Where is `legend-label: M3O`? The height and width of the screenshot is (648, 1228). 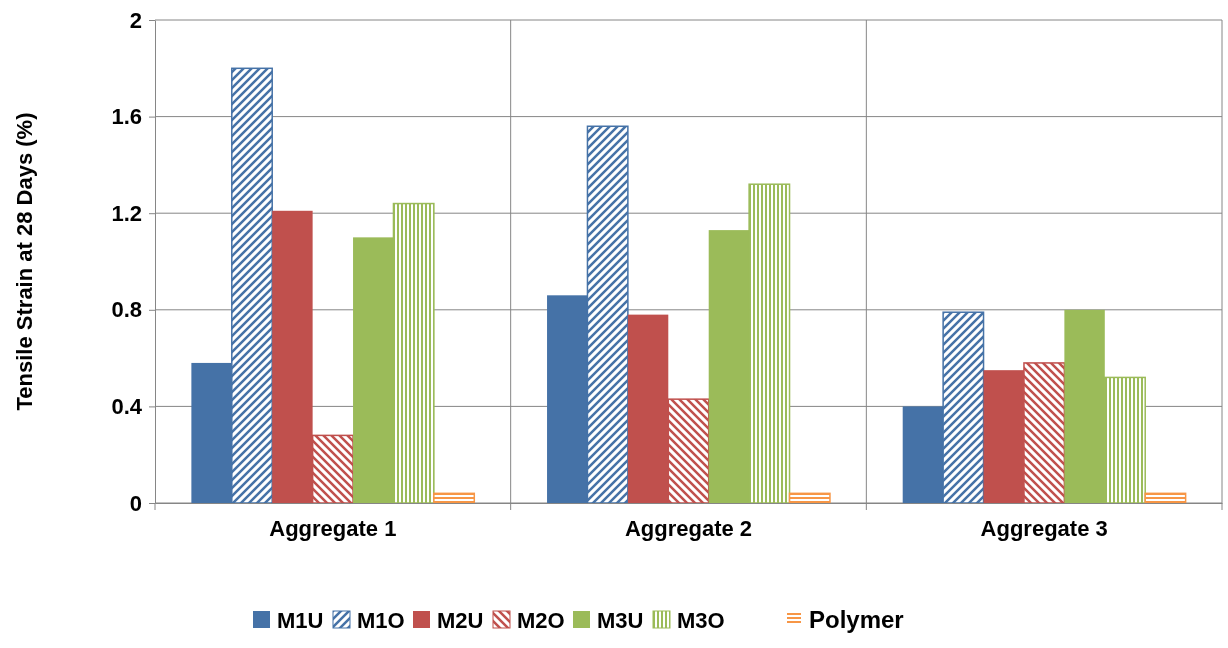 legend-label: M3O is located at coordinates (701, 620).